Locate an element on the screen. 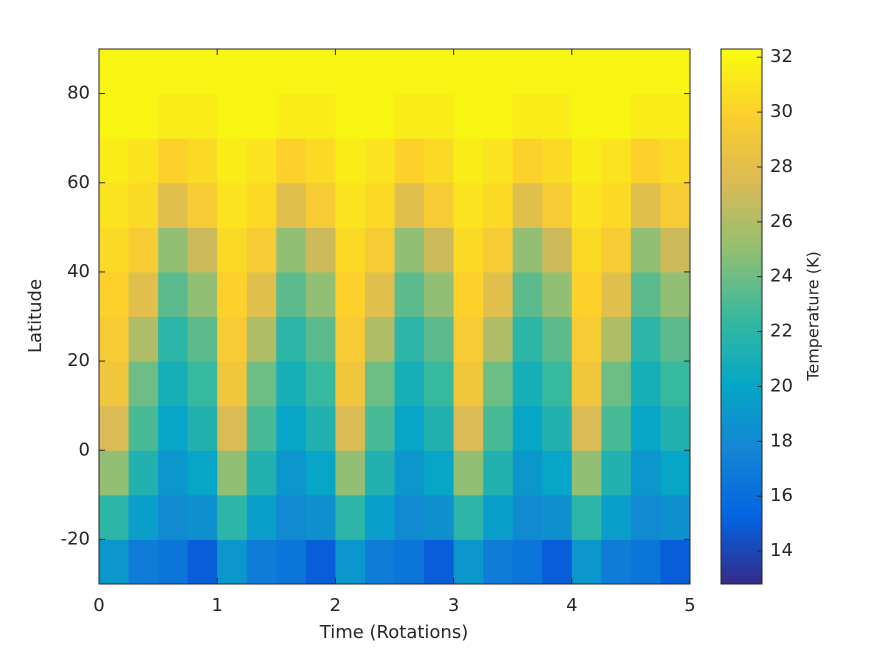 This screenshot has height=660, width=875. x-tick-label: 1 is located at coordinates (216, 605).